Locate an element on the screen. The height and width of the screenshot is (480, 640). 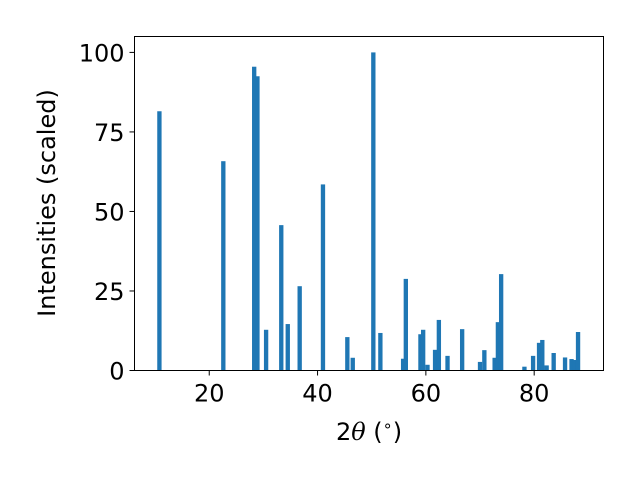
y-tick-label: 25 is located at coordinates (109, 292).